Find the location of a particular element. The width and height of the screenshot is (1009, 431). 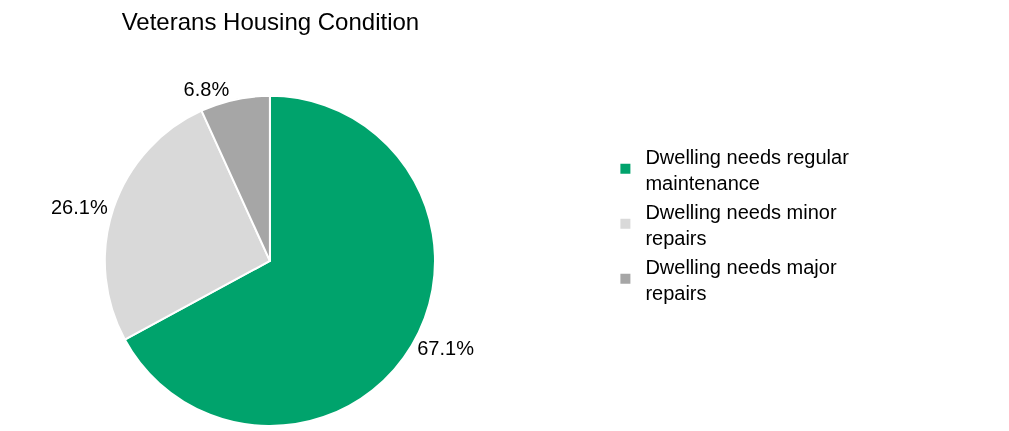

legend-label: Dwelling needs major repairs is located at coordinates (741, 279).